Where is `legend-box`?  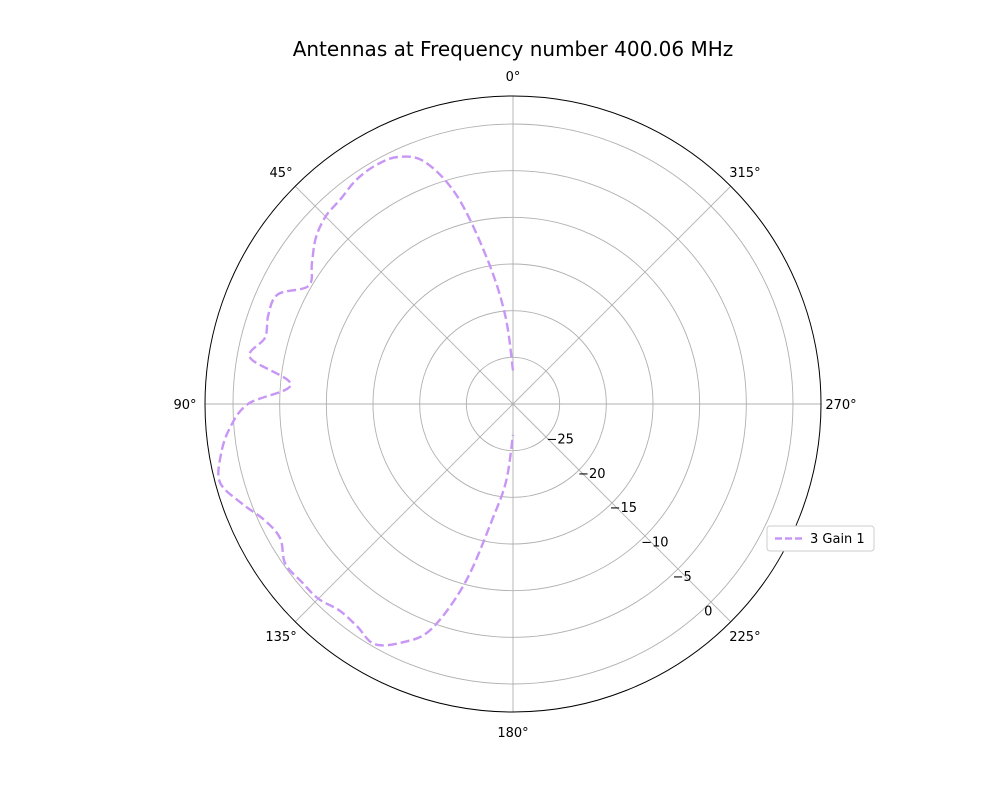
legend-box is located at coordinates (820, 538).